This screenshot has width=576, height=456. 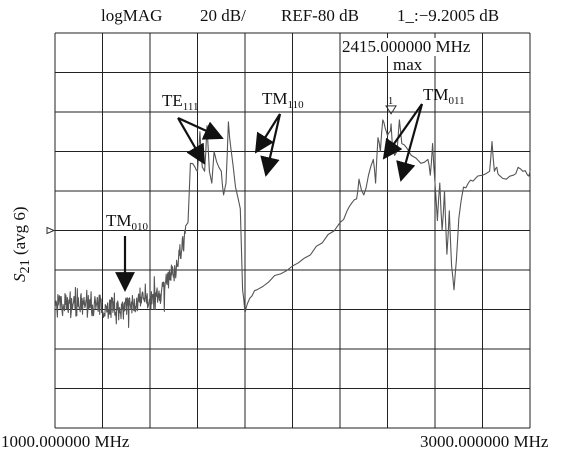 I want to click on y-axis-label: S21 (avg 6), so click(x=22, y=244).